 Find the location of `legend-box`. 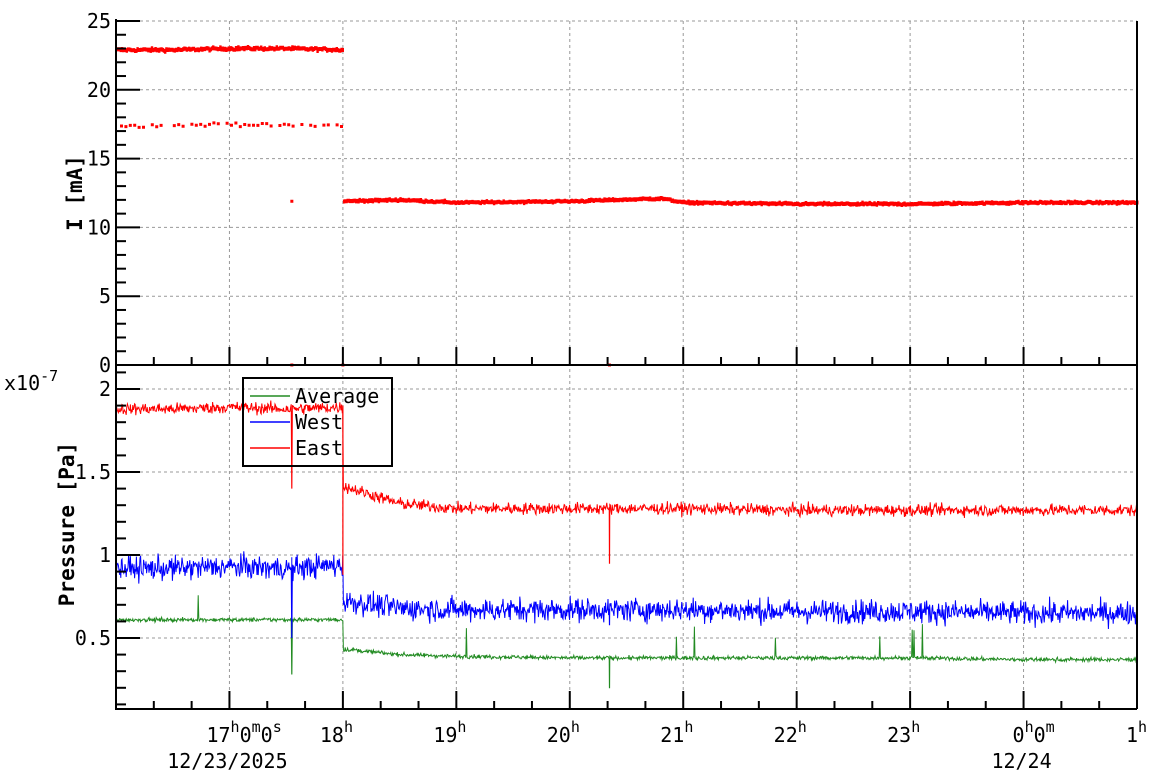

legend-box is located at coordinates (317, 422).